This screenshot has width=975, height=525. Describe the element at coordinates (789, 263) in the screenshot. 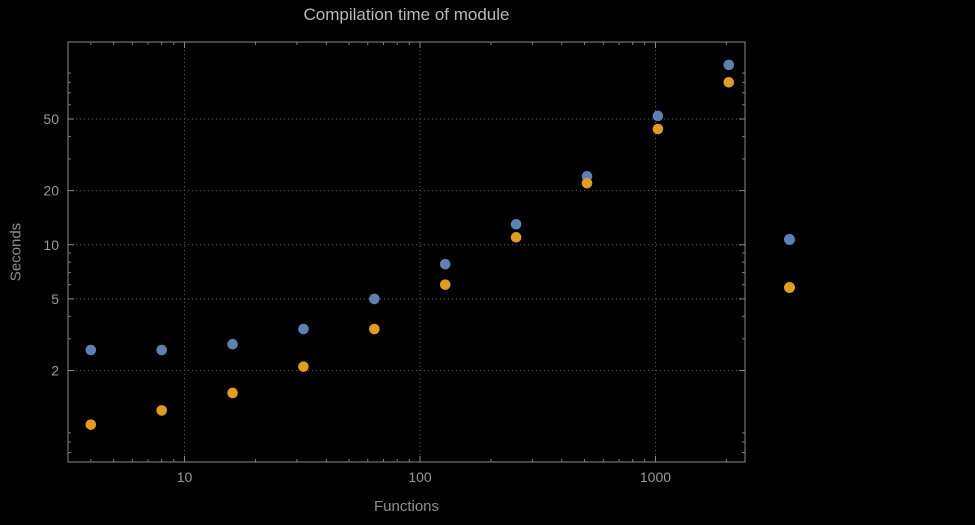

I see `legend` at that location.